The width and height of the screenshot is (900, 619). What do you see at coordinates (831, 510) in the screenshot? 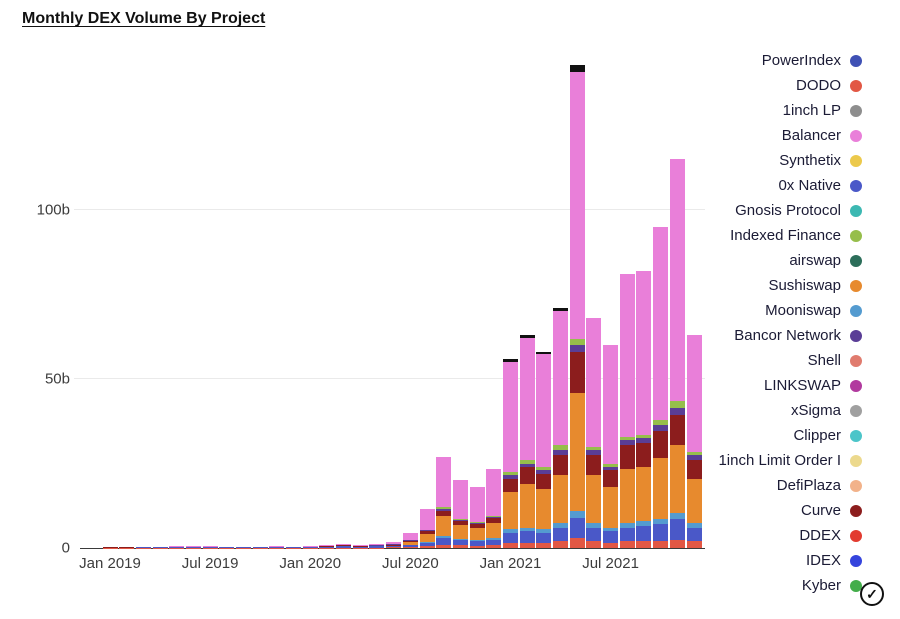
I see `legend-item: Curve` at bounding box center [831, 510].